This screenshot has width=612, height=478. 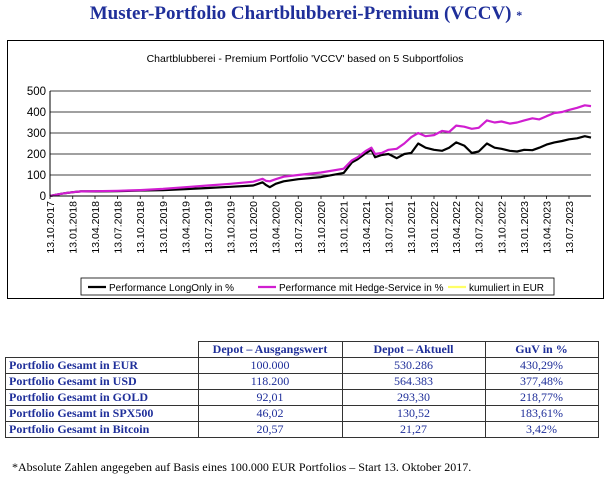 What do you see at coordinates (43, 197) in the screenshot?
I see `y-tick-label: 0` at bounding box center [43, 197].